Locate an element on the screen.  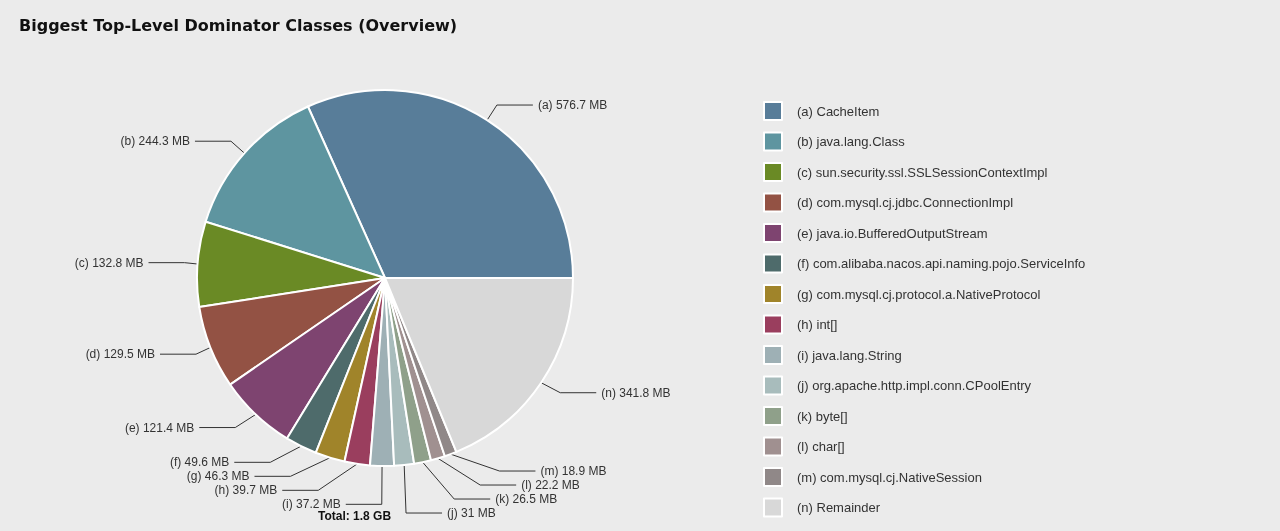
data-label: (h) 39.7 MB is located at coordinates (246, 490).